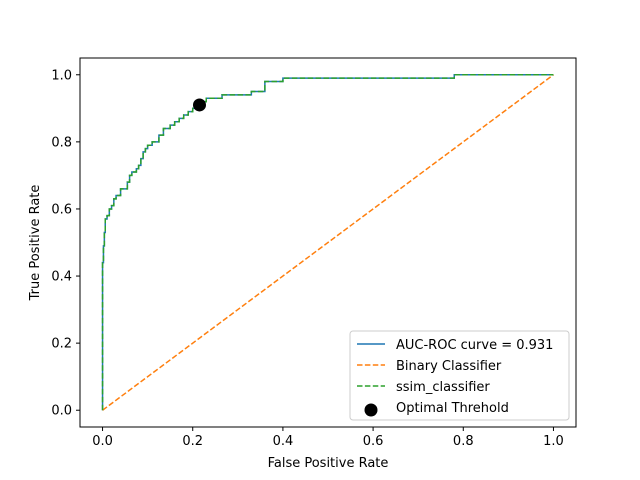 The height and width of the screenshot is (480, 640). I want to click on x-tick-label: 0.2, so click(192, 441).